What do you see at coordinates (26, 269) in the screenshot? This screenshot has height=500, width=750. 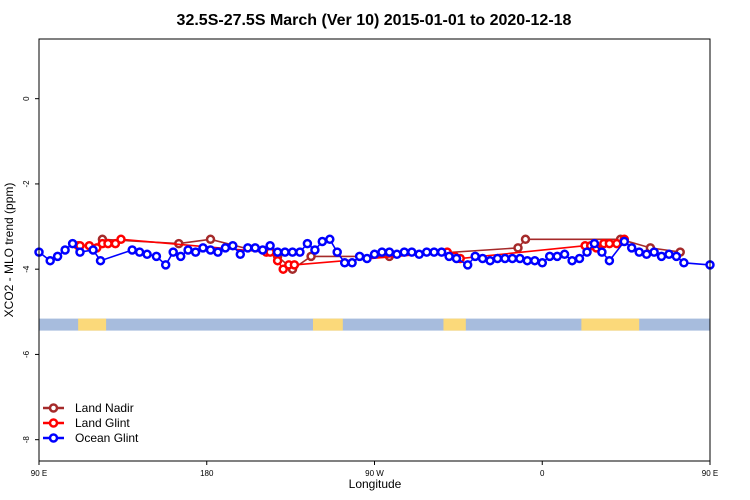 I see `y-tick-label: -4` at bounding box center [26, 269].